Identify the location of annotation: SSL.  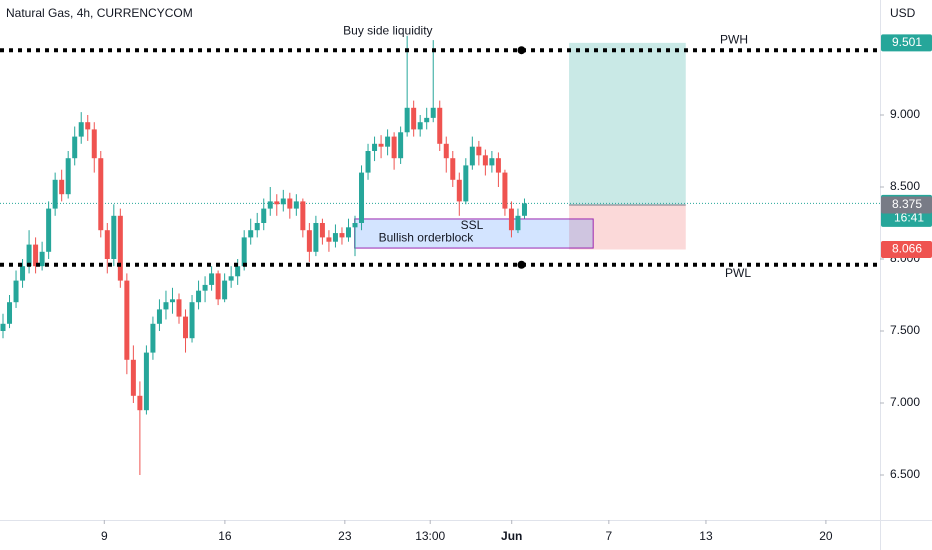
(472, 225).